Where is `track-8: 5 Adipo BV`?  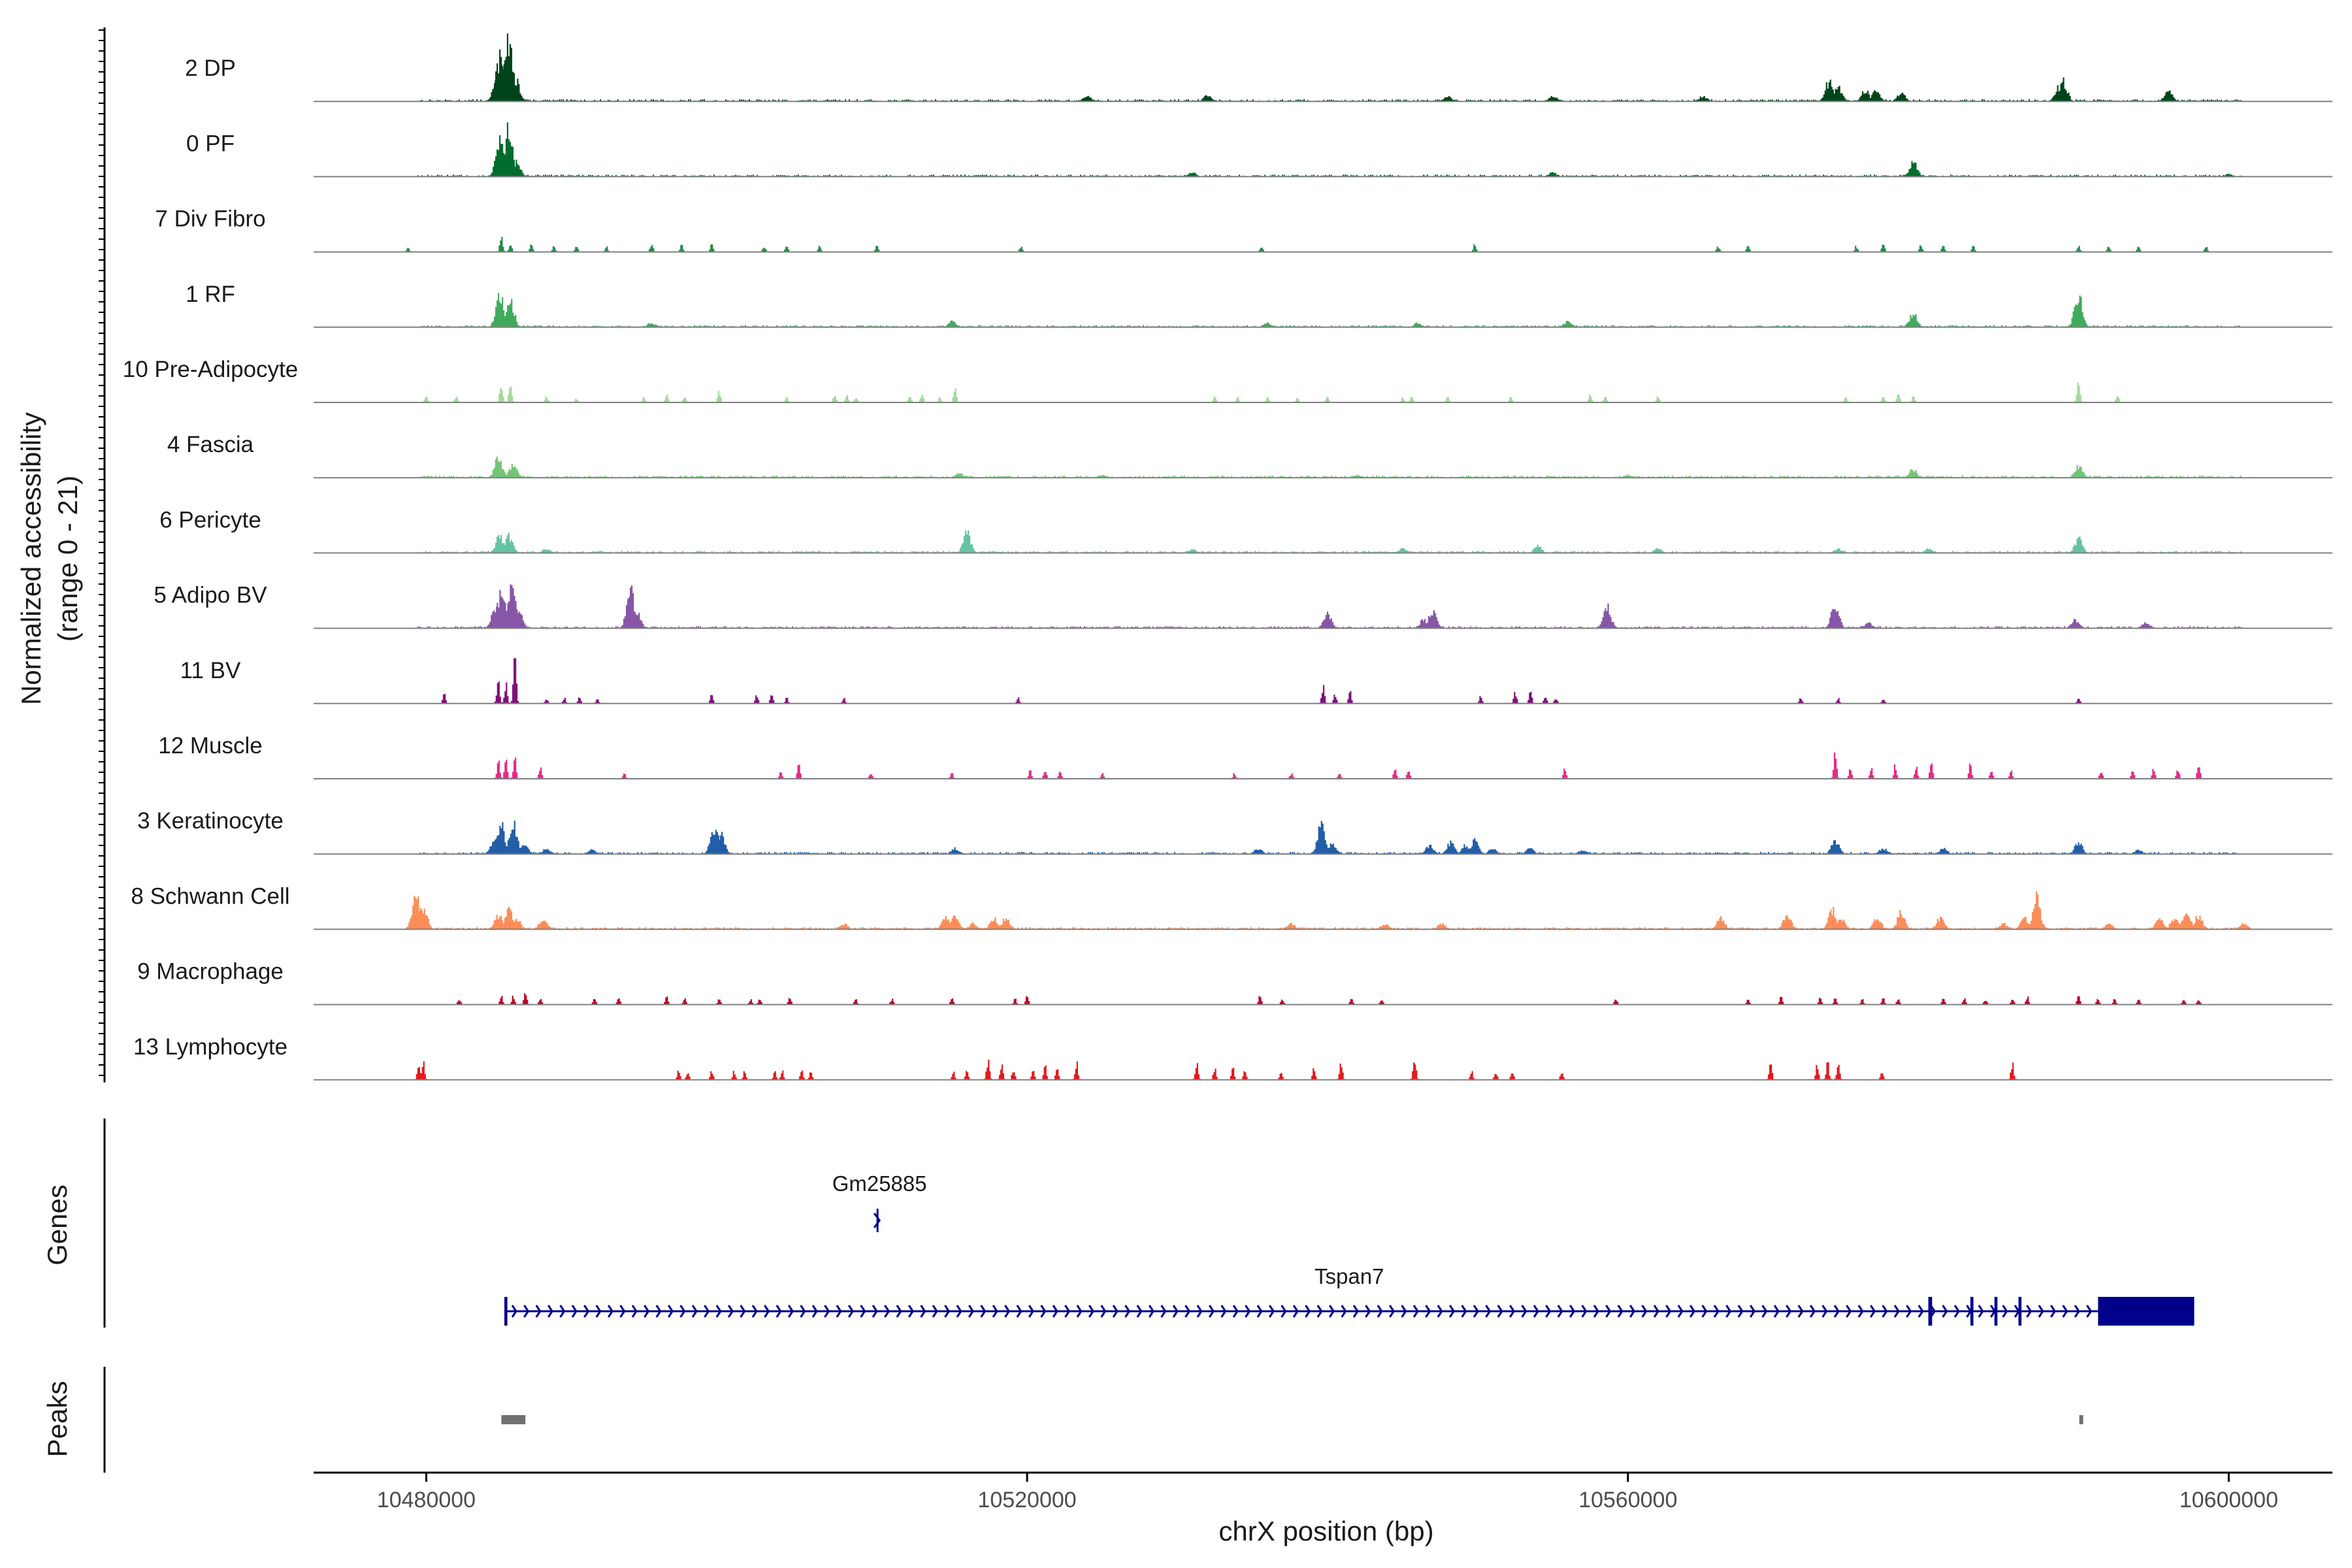
track-8: 5 Adipo BV is located at coordinates (1243, 606).